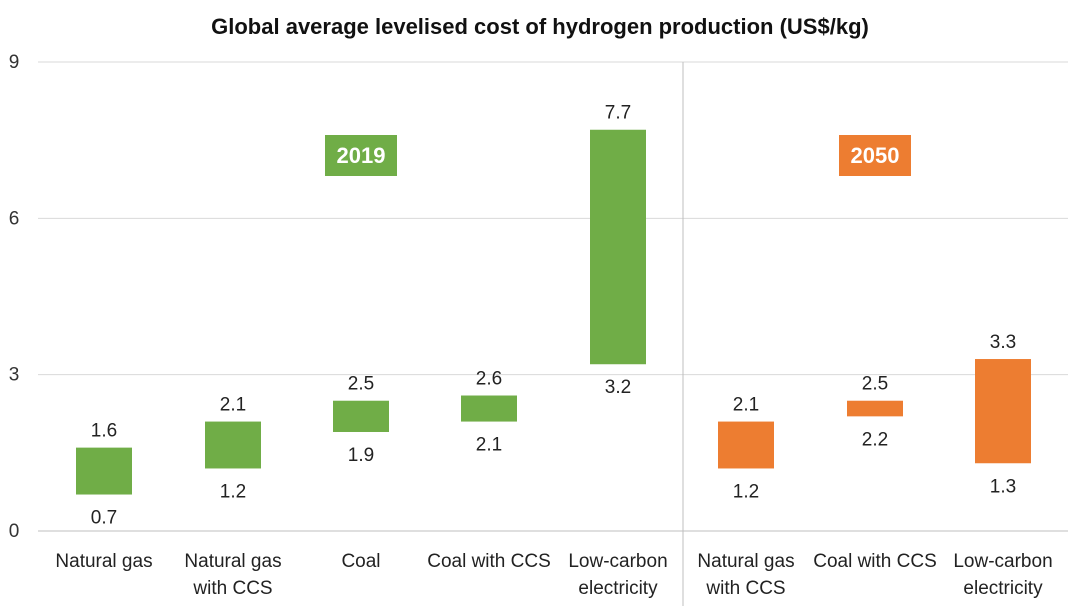 This screenshot has height=608, width=1080. I want to click on data-label-low: 1.9, so click(361, 455).